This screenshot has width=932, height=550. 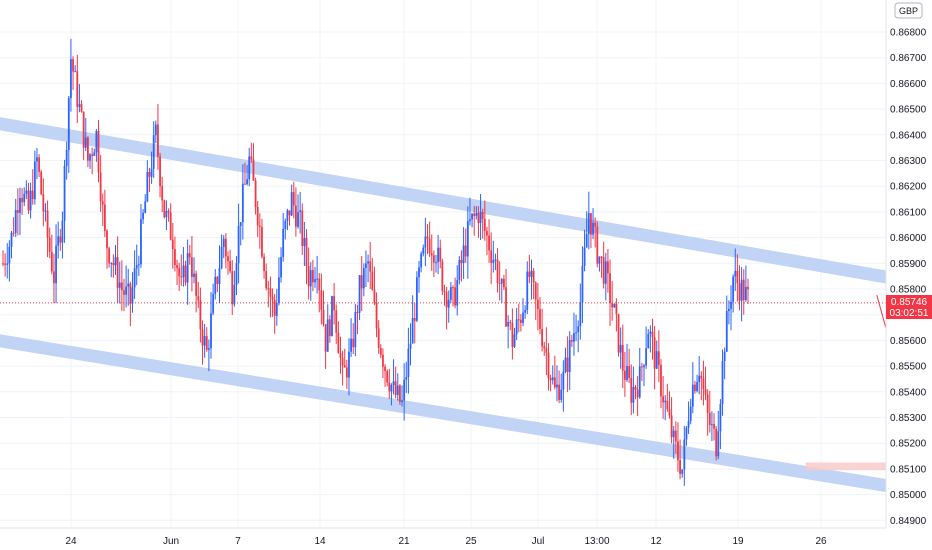 I want to click on last-price-value: 0.85746, so click(x=909, y=302).